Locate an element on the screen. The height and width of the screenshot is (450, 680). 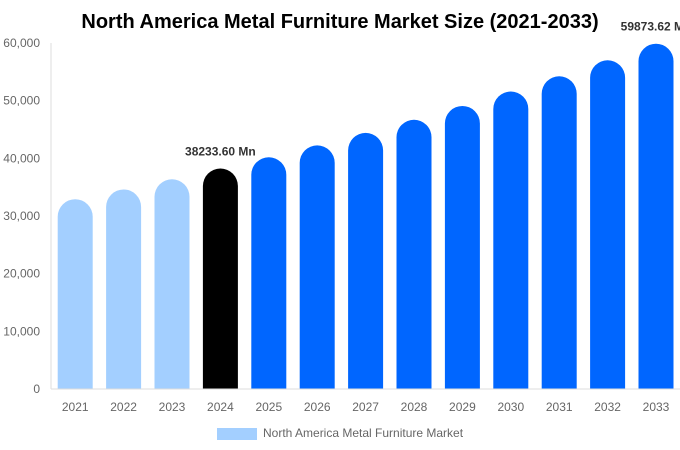
y-tick-label: 60,000 is located at coordinates (21, 43).